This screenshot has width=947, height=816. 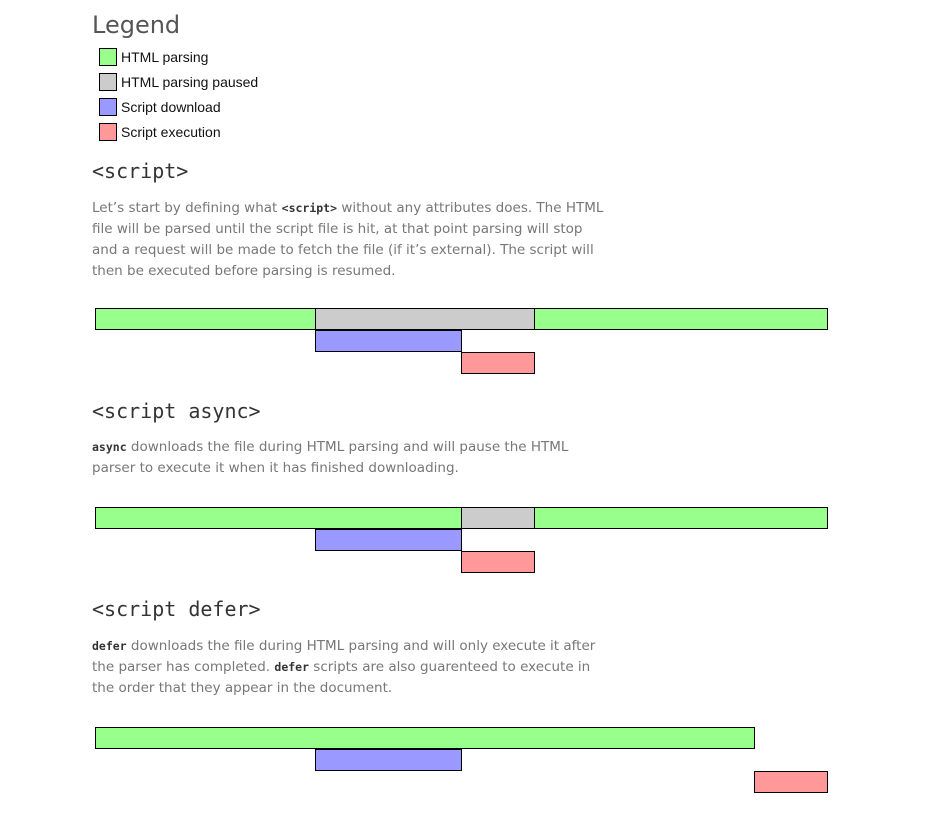 What do you see at coordinates (140, 171) in the screenshot?
I see `section-heading-script: <script>` at bounding box center [140, 171].